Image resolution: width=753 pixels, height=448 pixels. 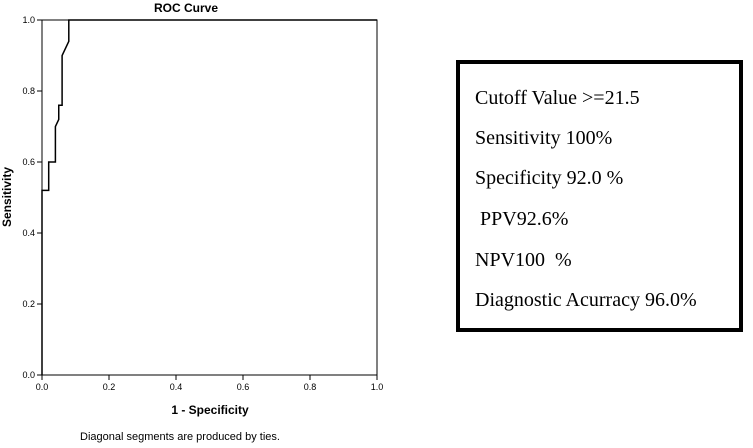 I want to click on x-axis-label: 1 - Specificity, so click(x=210, y=410).